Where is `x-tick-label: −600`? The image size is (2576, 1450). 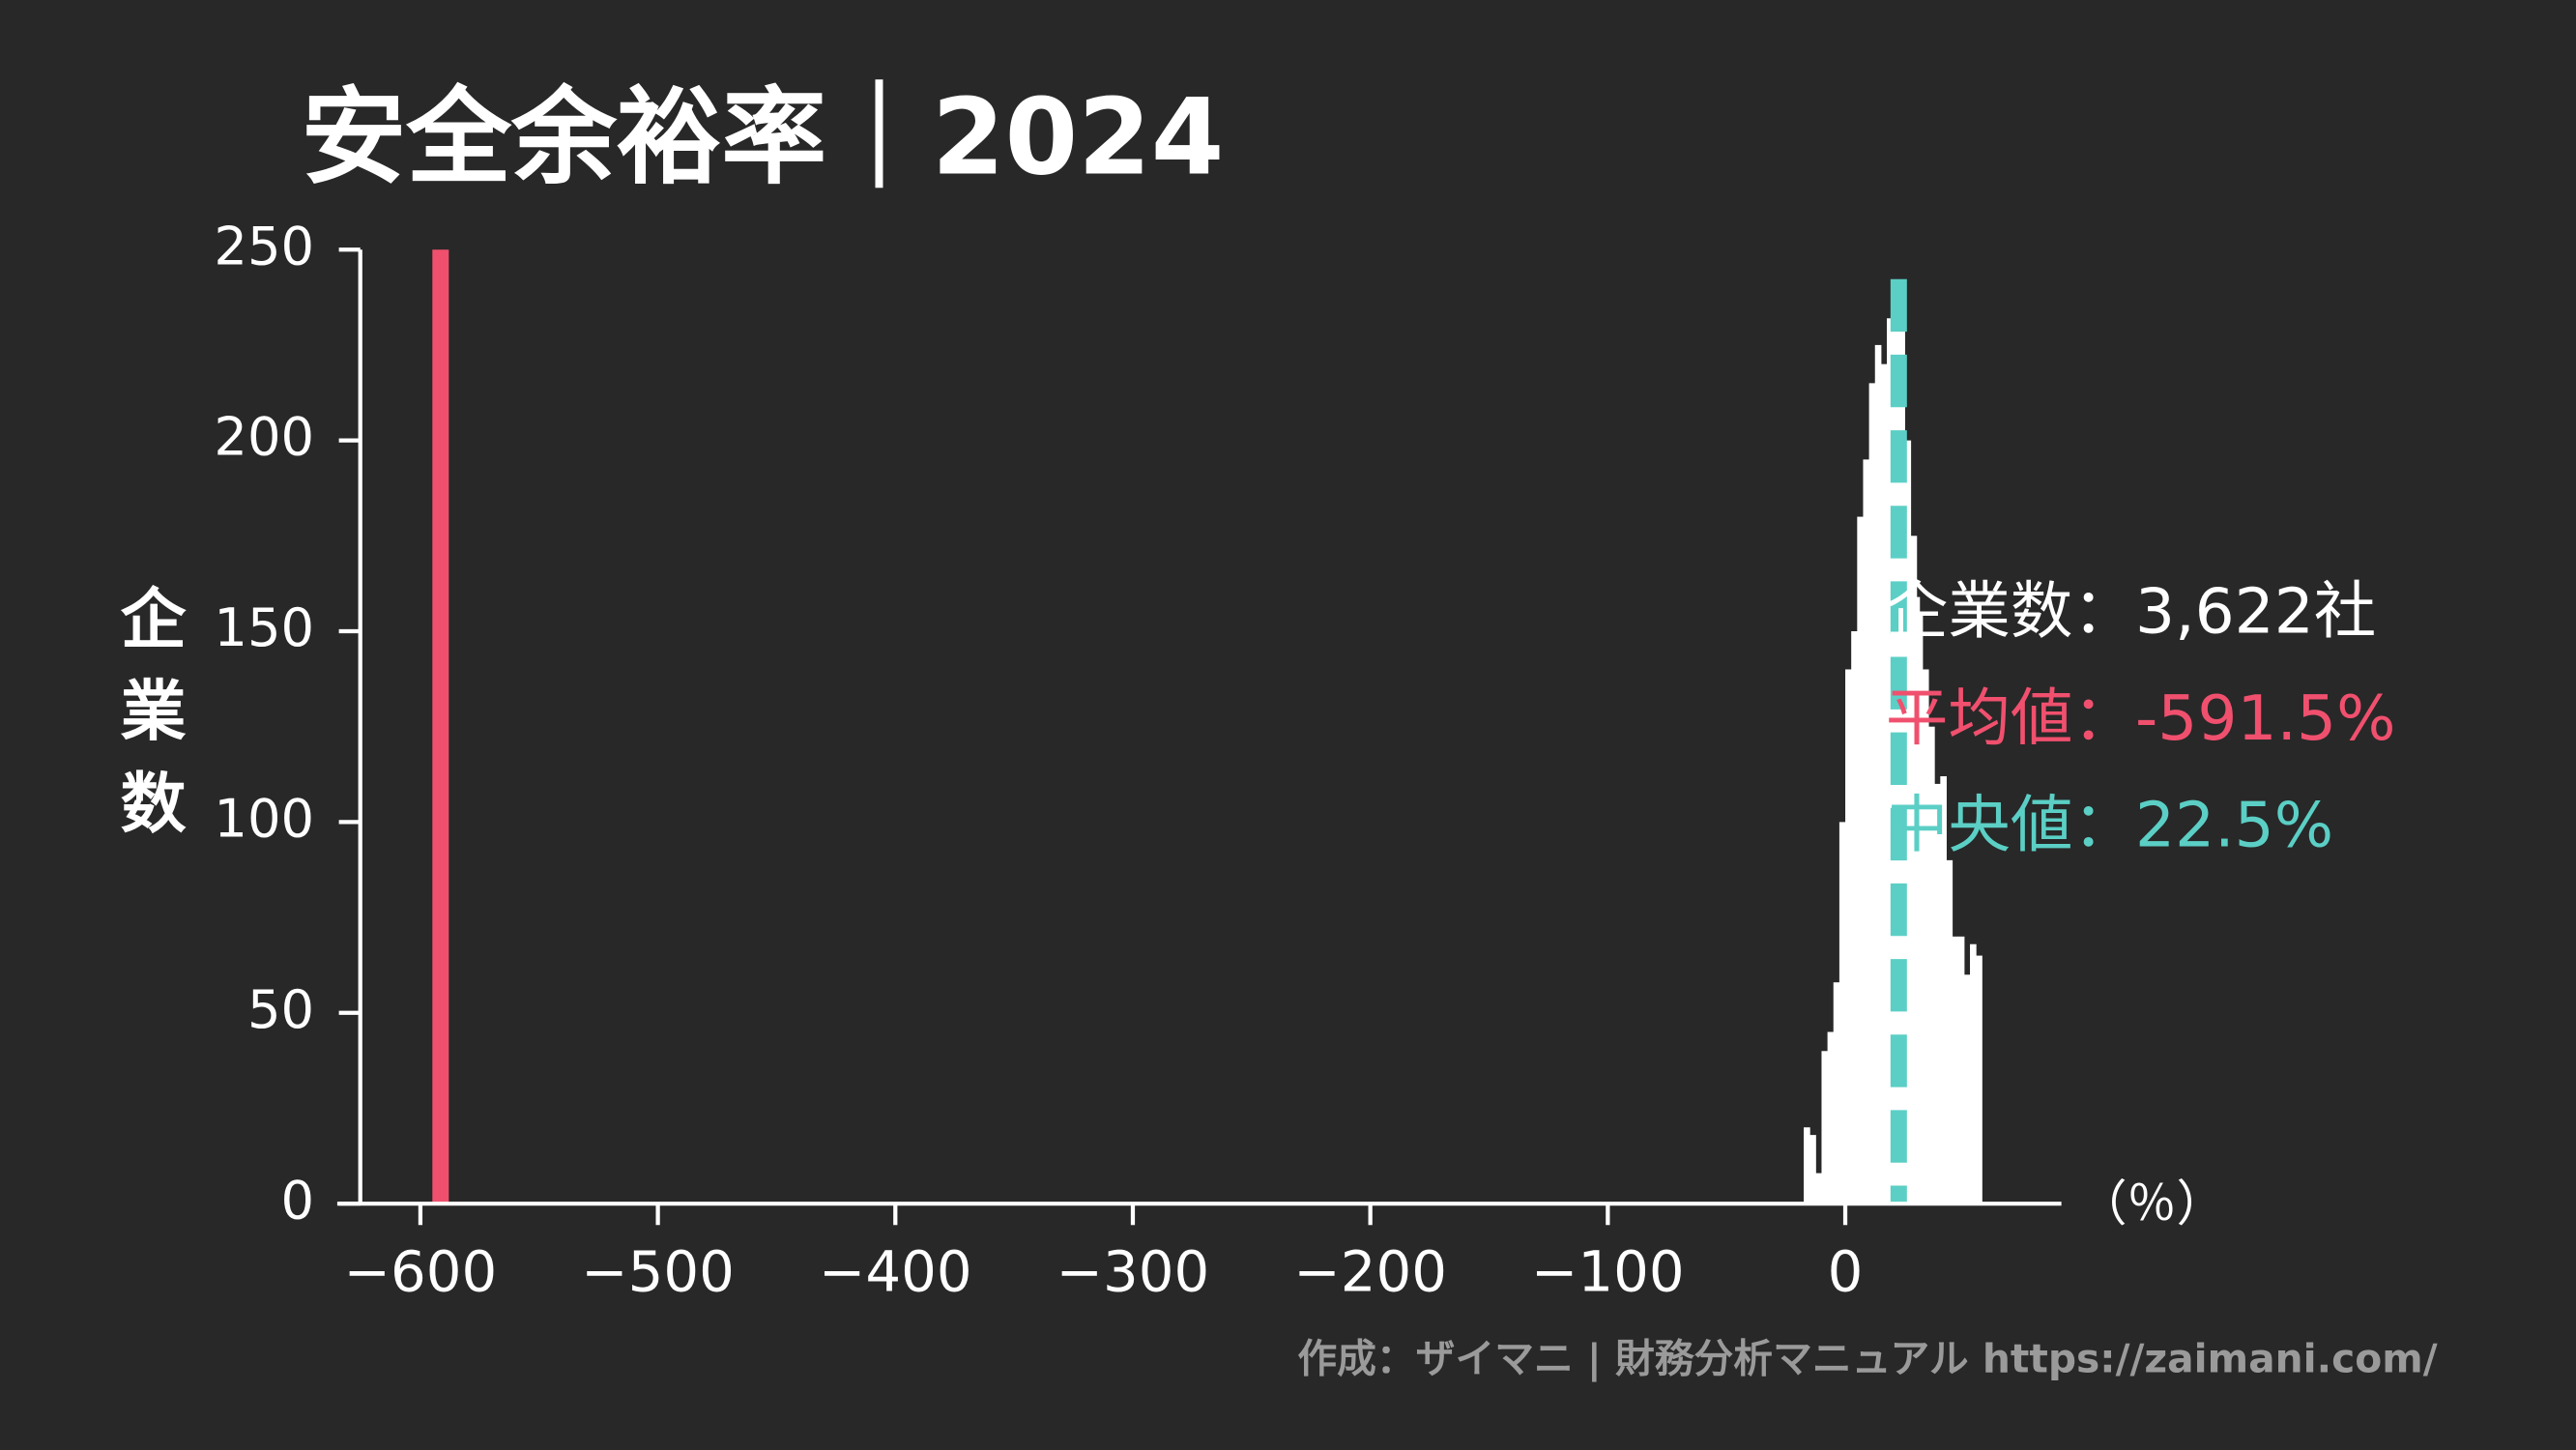
x-tick-label: −600 is located at coordinates (421, 1272).